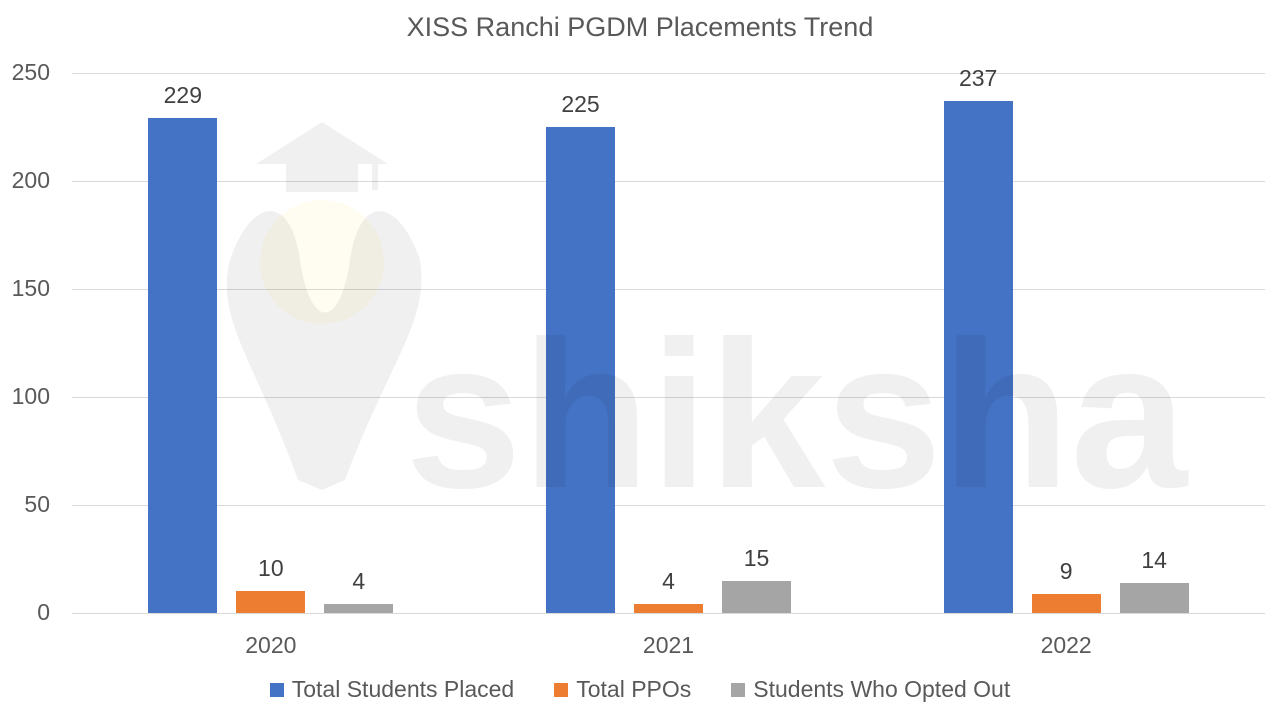 Image resolution: width=1280 pixels, height=720 pixels. I want to click on data-label: 225, so click(580, 104).